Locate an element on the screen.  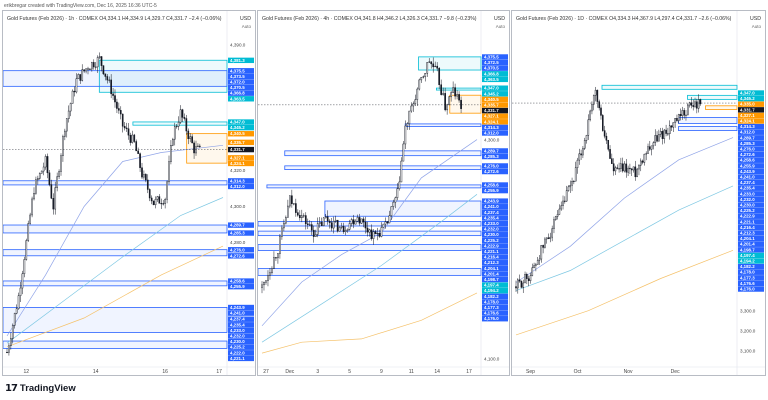
price-tag-blue: 4,221.1 is located at coordinates (751, 222).